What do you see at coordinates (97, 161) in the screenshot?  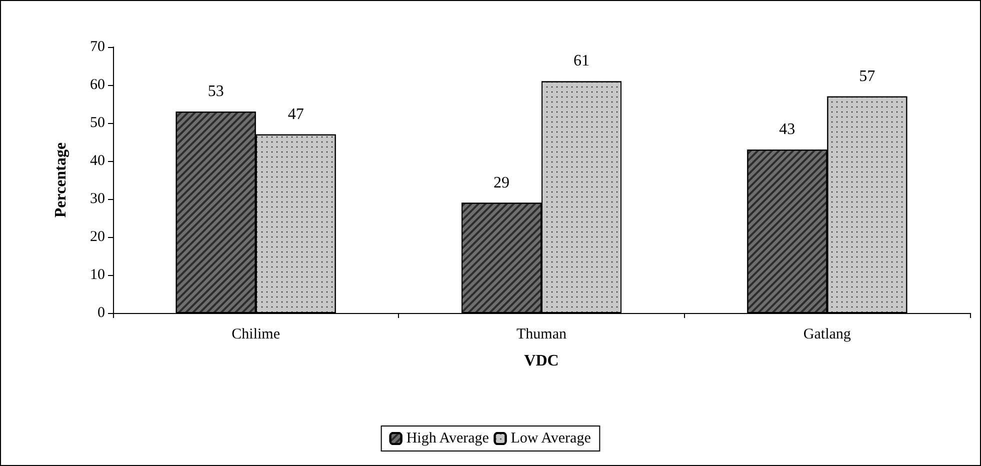 I see `y-tick-label: 40` at bounding box center [97, 161].